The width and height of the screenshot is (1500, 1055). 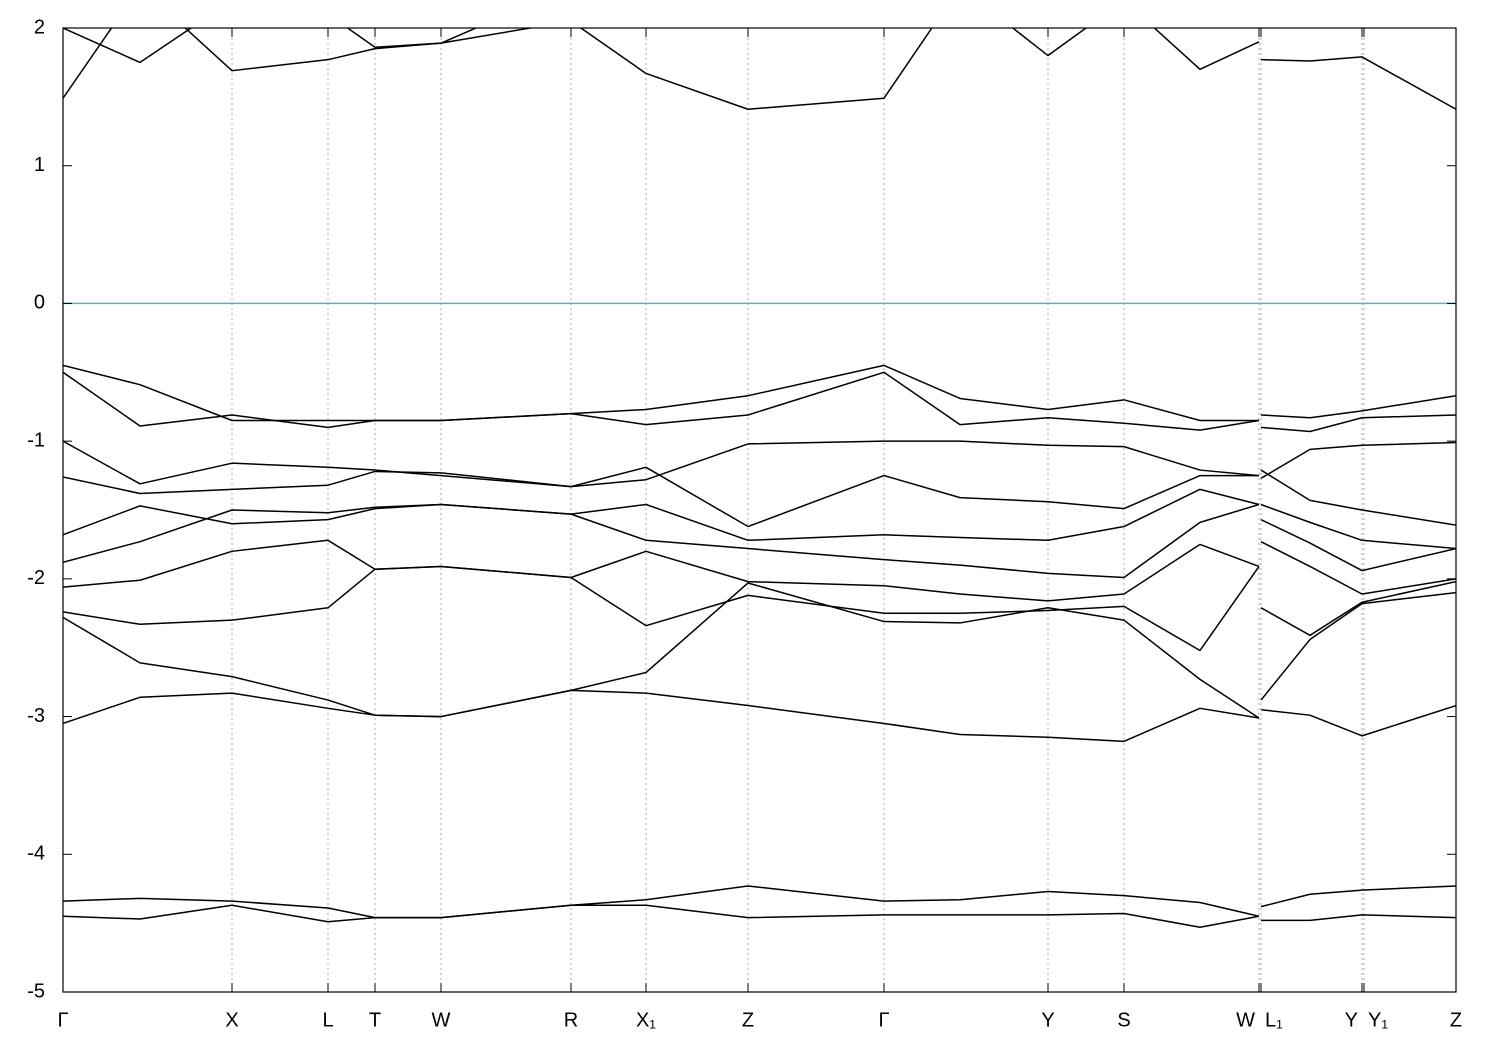 I want to click on y-tick-label: -2, so click(x=36, y=578).